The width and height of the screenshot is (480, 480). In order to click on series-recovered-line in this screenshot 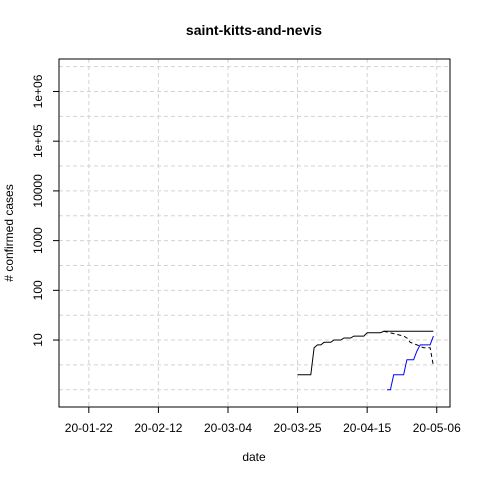, I will do `click(410, 363)`.